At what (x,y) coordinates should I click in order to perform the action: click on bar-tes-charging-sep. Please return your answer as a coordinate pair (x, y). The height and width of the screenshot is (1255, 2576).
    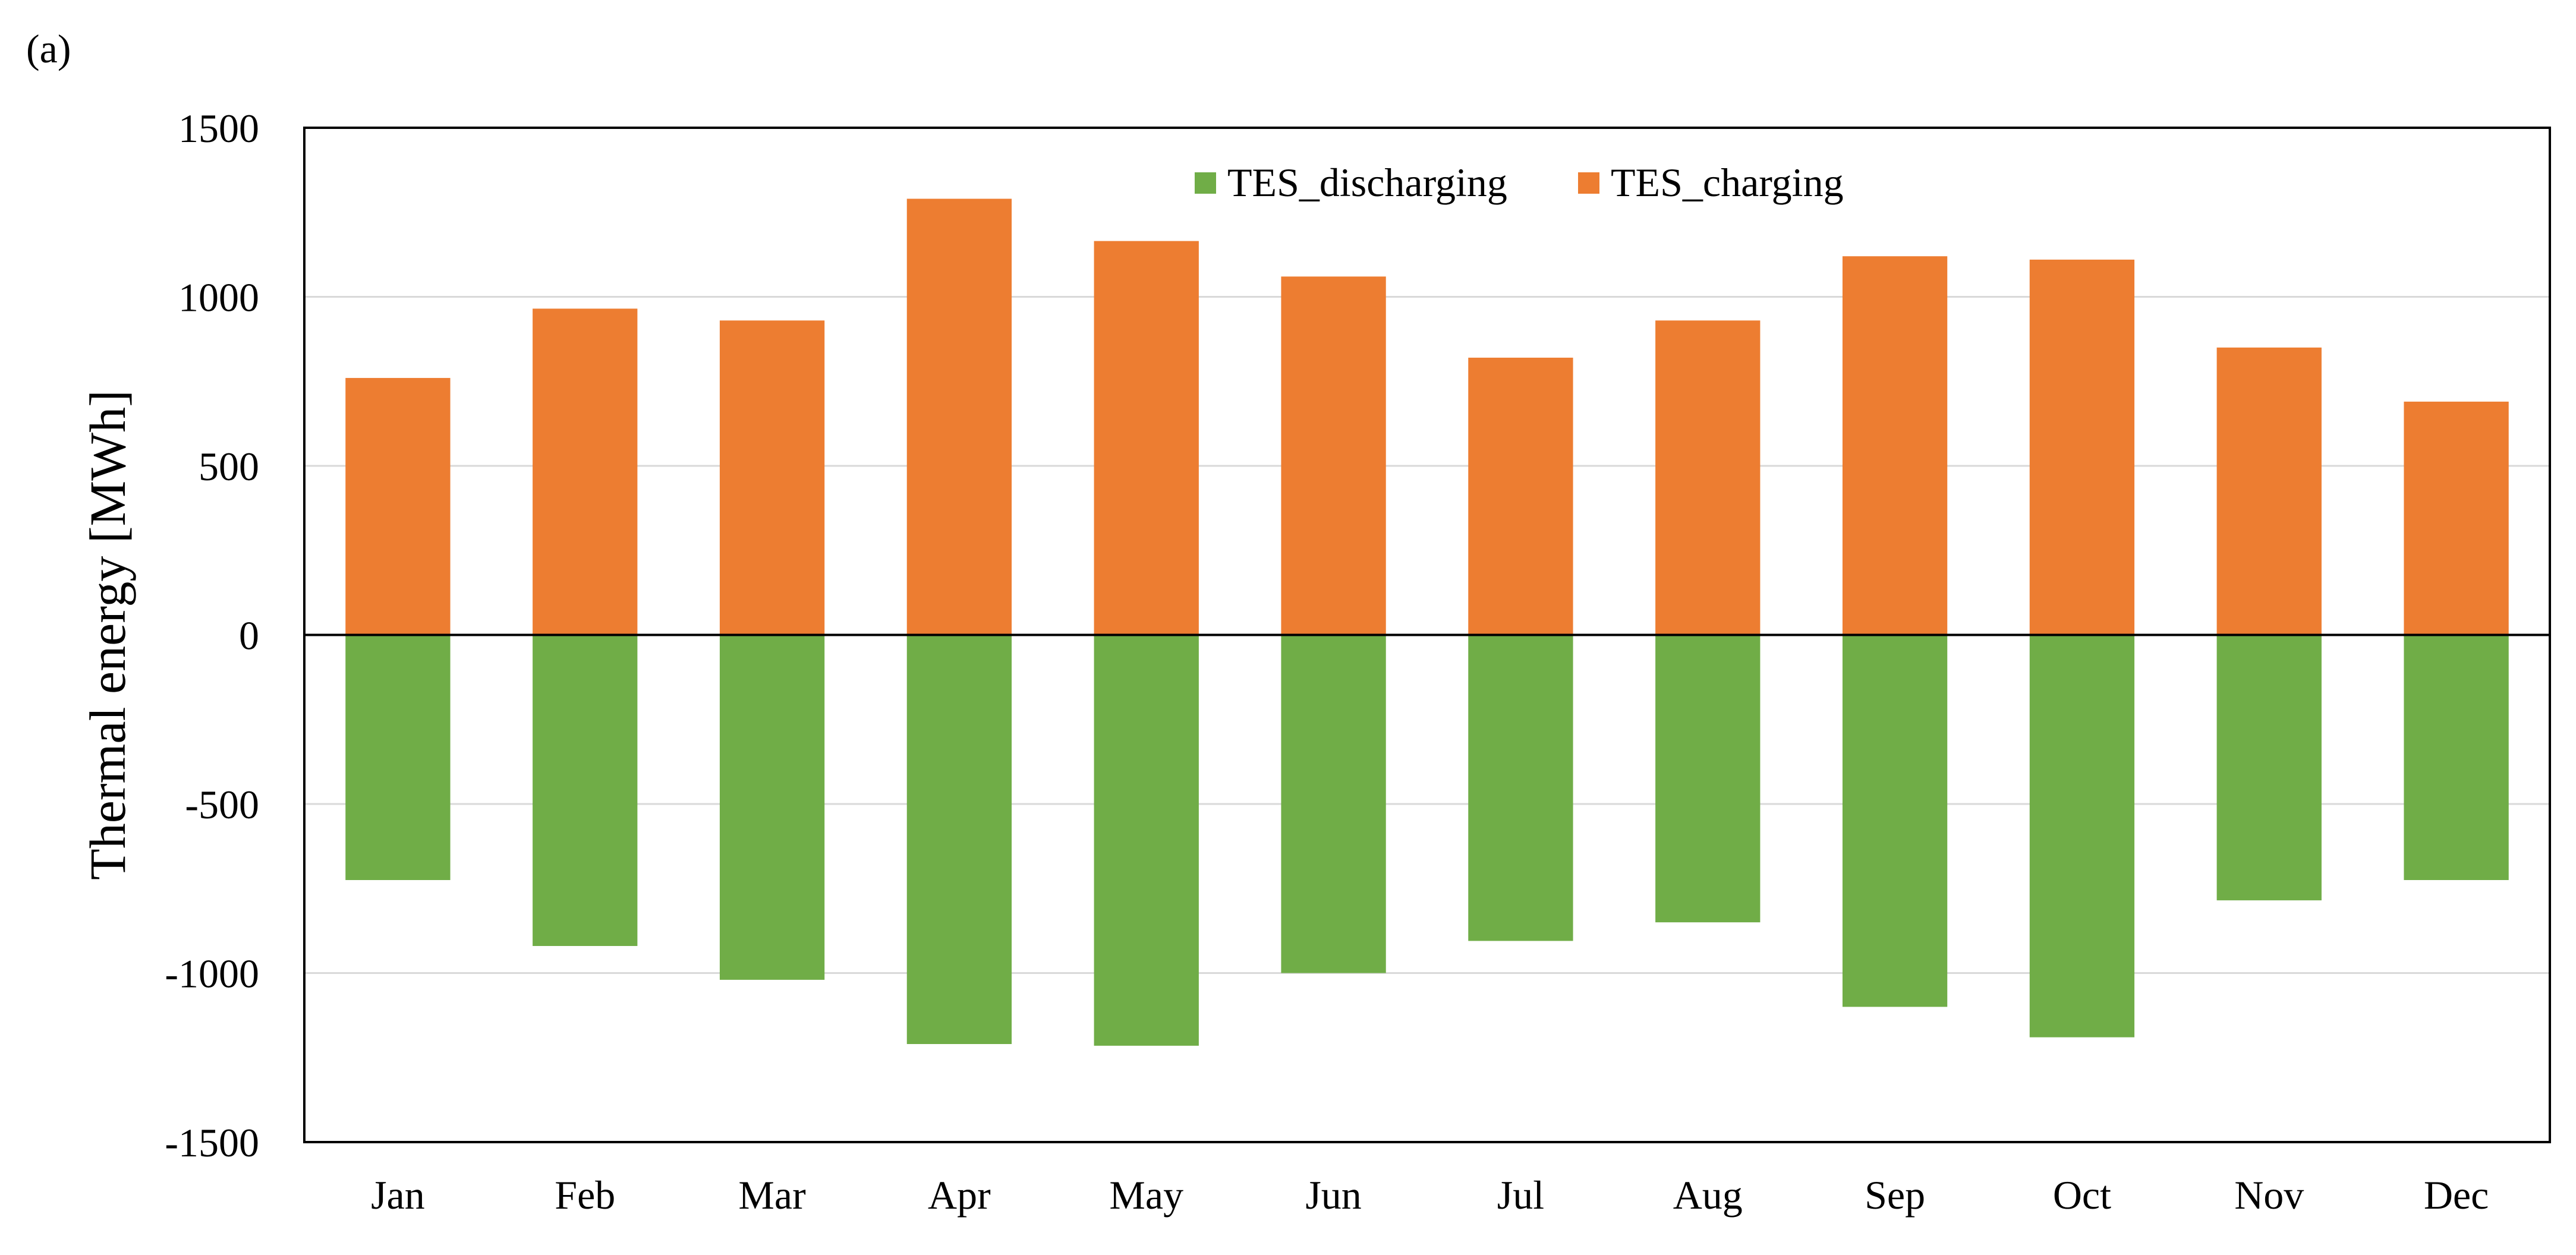
    Looking at the image, I should click on (1895, 445).